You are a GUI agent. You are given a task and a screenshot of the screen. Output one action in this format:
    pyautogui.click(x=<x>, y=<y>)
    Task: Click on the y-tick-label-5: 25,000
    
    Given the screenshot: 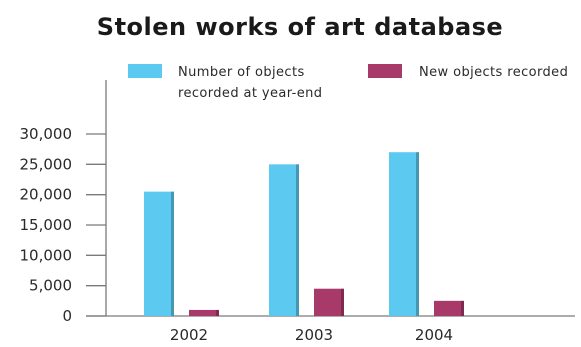 What is the action you would take?
    pyautogui.click(x=46, y=164)
    